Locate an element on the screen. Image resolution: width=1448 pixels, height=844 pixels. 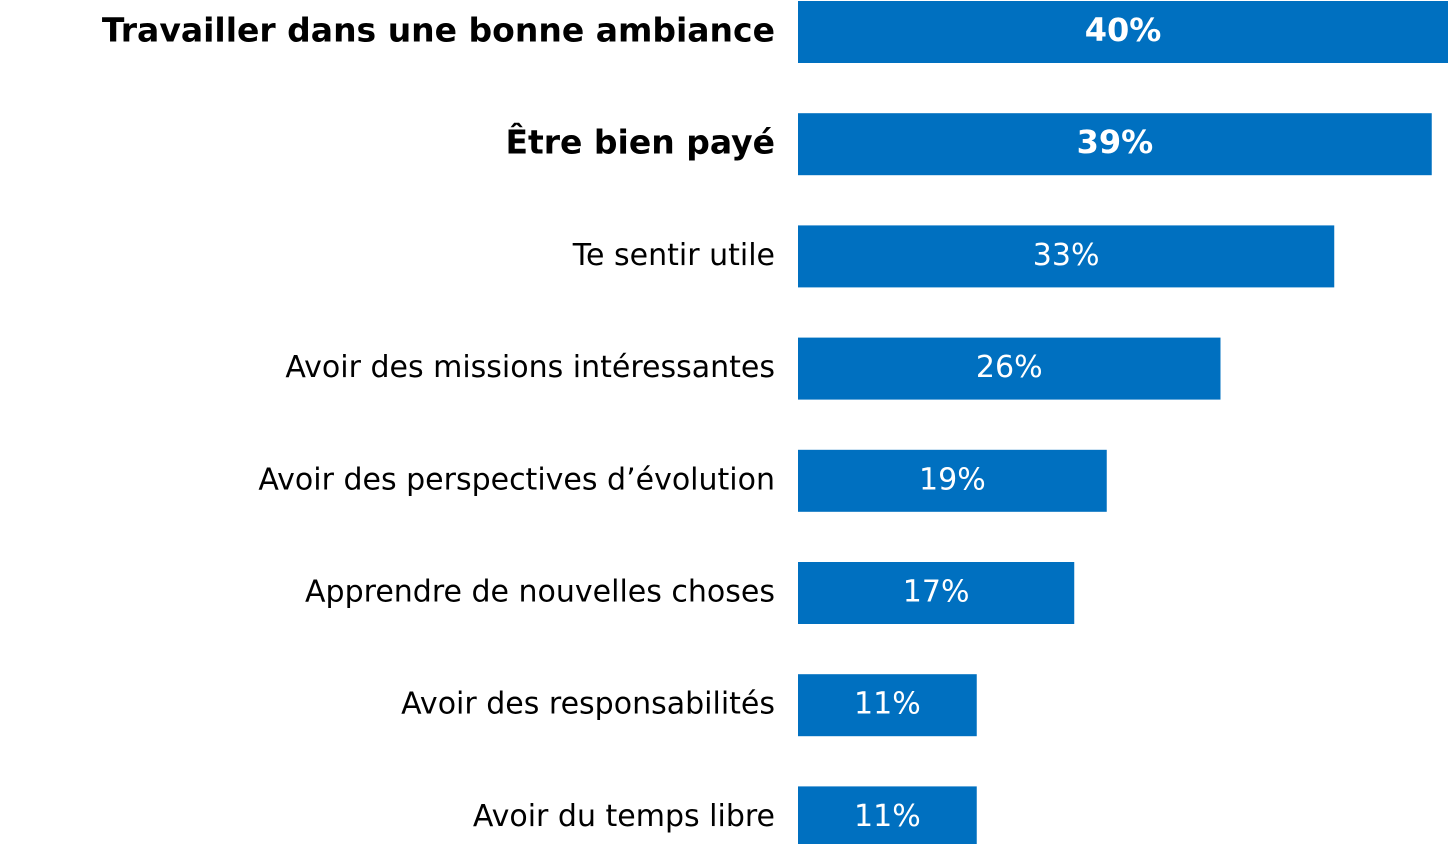
category-label: Avoir du temps libre is located at coordinates (624, 816).